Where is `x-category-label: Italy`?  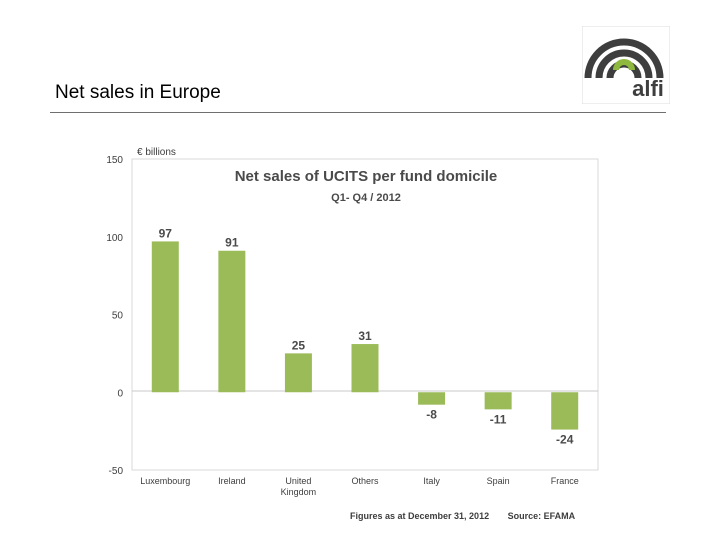 x-category-label: Italy is located at coordinates (431, 481).